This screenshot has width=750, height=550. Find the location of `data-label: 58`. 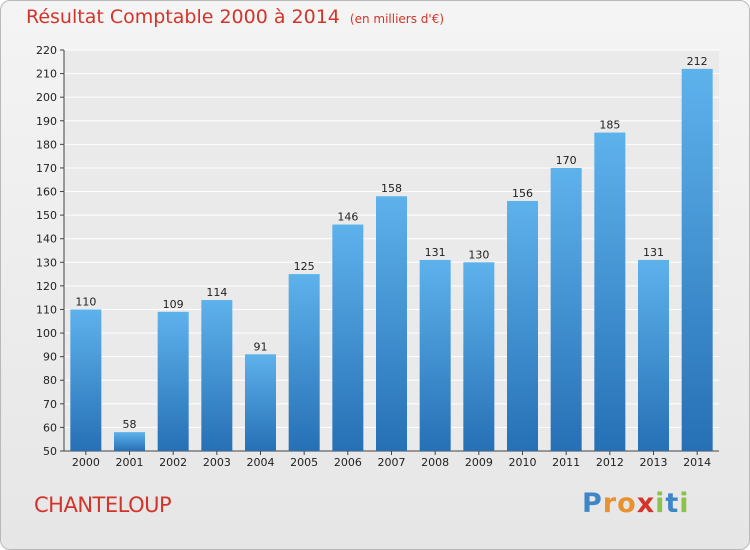

data-label: 58 is located at coordinates (130, 424).